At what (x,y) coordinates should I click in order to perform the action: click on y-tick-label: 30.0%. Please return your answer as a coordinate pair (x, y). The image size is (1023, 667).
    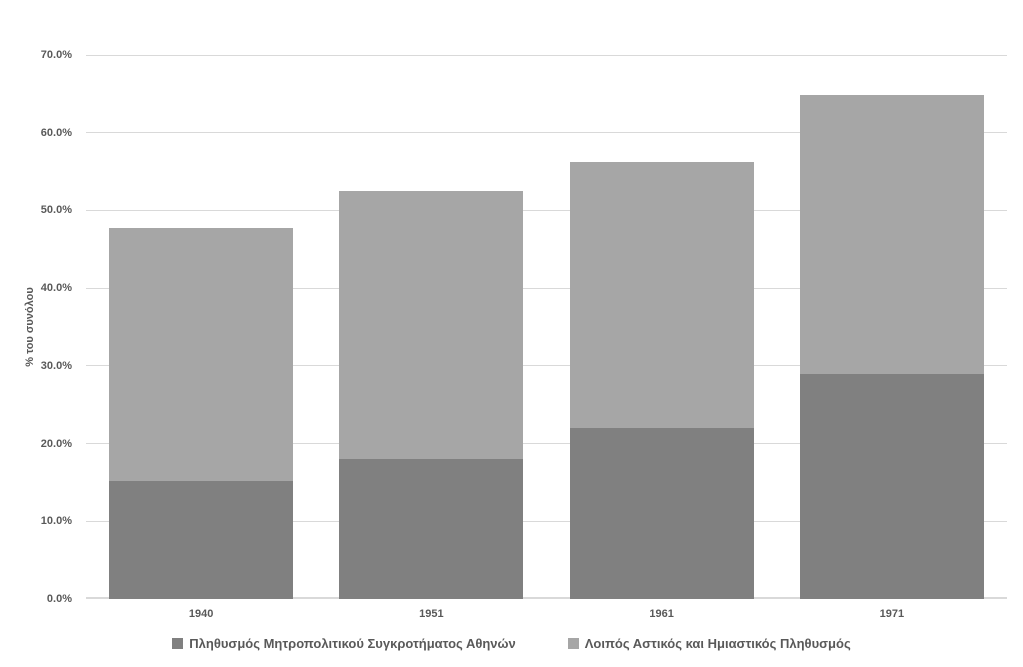
    Looking at the image, I should click on (56, 365).